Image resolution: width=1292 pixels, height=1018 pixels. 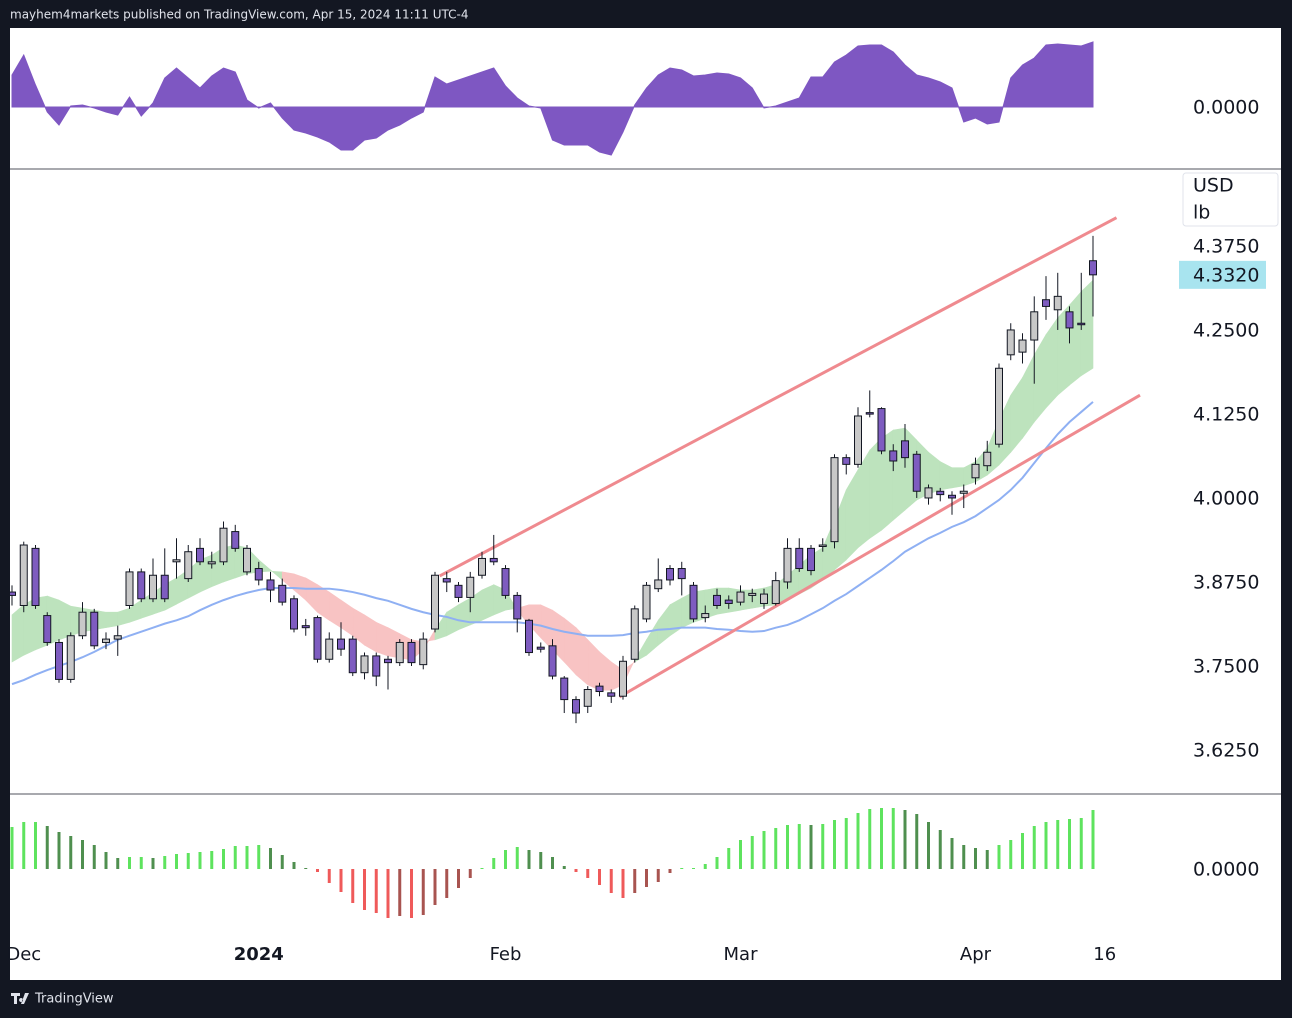 What do you see at coordinates (741, 954) in the screenshot?
I see `x-tick-label: Mar` at bounding box center [741, 954].